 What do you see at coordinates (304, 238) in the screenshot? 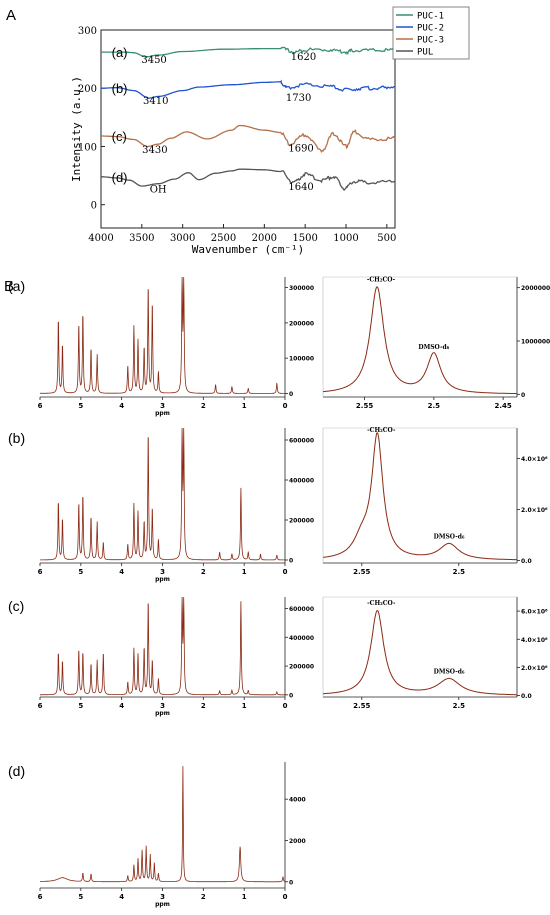
I see `ftir-x-tick-label: 1500` at bounding box center [304, 238].